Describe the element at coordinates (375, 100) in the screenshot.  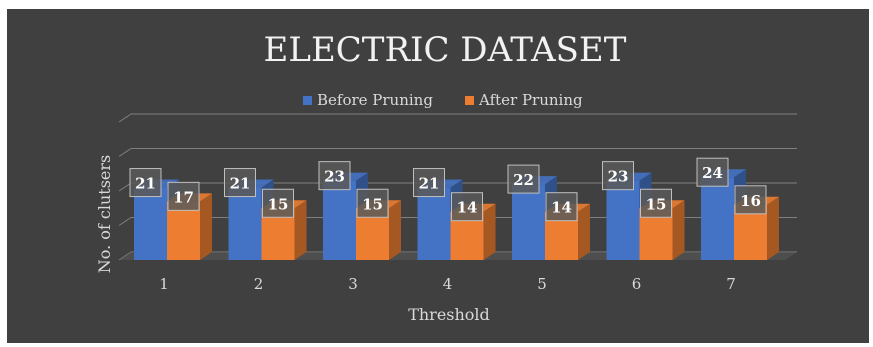
I see `legend-label: Before Pruning` at that location.